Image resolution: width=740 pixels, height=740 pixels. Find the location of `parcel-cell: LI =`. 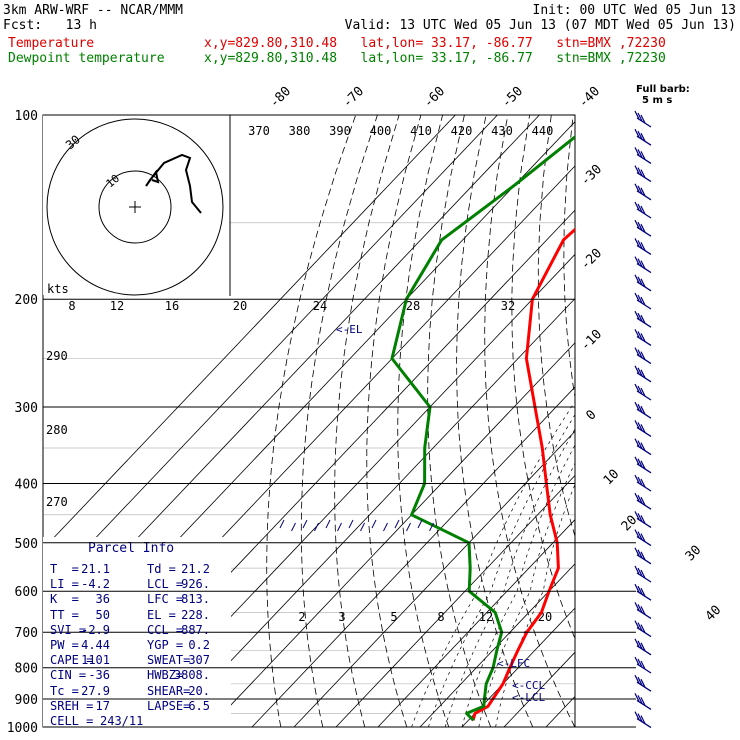

parcel-cell: LI = is located at coordinates (64, 584).